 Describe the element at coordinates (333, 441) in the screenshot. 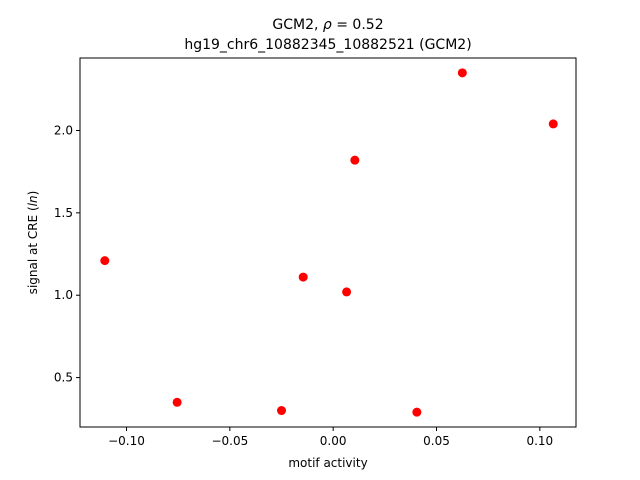

I see `x-tick-label: 0.00` at that location.